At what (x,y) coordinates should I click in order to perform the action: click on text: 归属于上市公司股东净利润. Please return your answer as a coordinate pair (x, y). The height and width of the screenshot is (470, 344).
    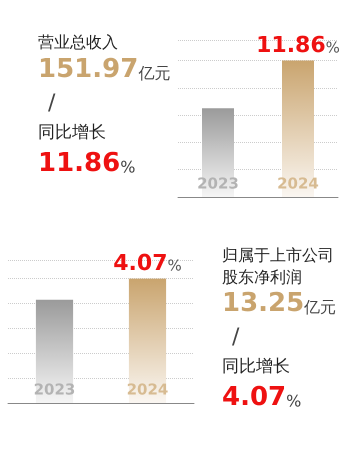
    Looking at the image, I should click on (278, 266).